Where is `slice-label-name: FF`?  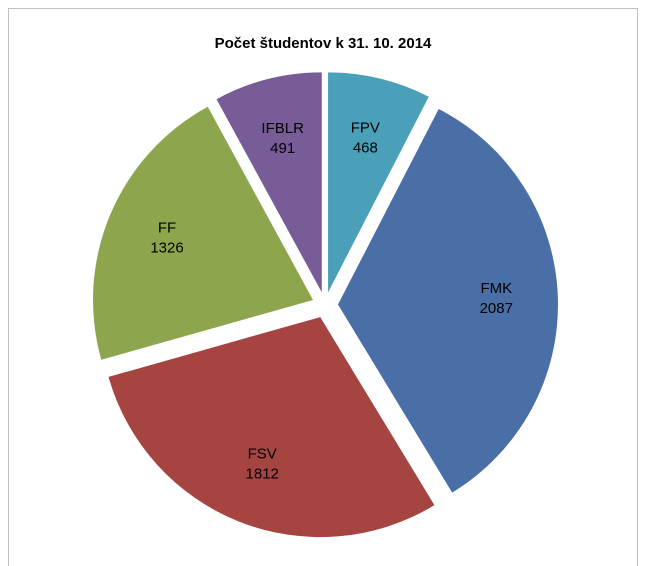
slice-label-name: FF is located at coordinates (167, 227).